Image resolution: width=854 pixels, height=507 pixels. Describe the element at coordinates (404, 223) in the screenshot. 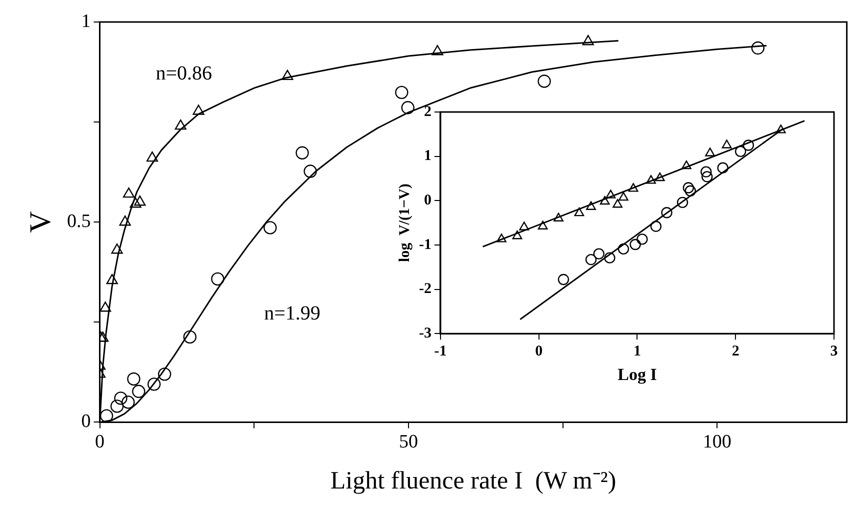

I see `y-axis-title: log V/(1−V)` at that location.